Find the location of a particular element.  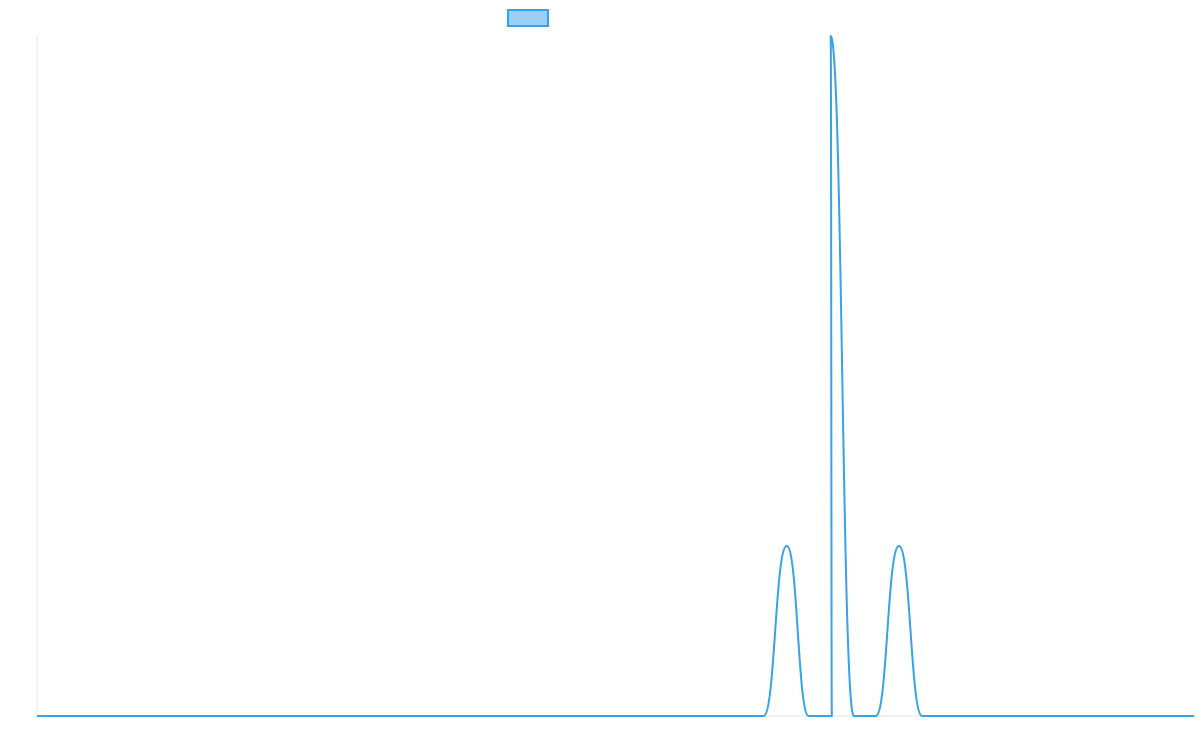

legend-swatch is located at coordinates (528, 18).